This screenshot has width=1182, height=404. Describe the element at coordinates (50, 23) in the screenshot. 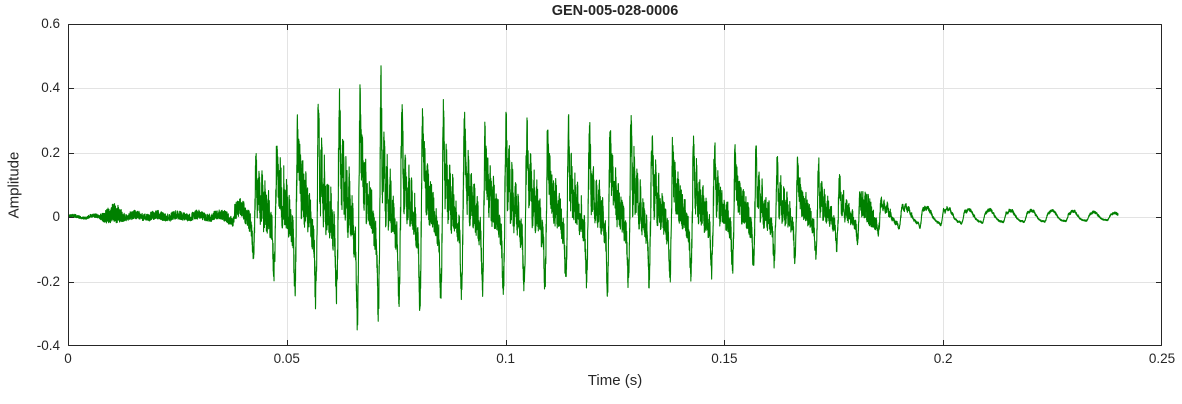

I see `y-tick-label: 0.6` at that location.